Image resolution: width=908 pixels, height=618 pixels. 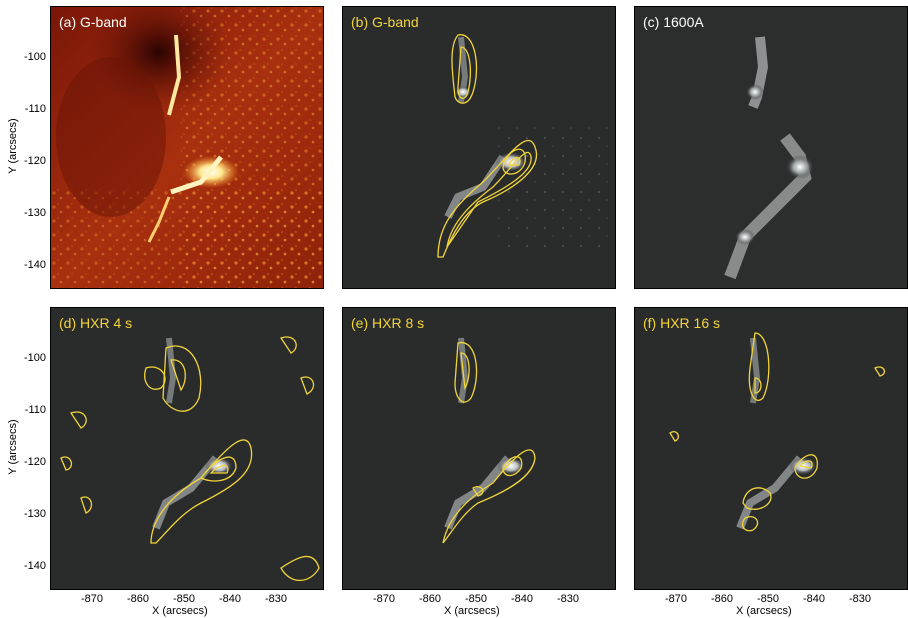 What do you see at coordinates (184, 599) in the screenshot?
I see `x-tick-d: -850` at bounding box center [184, 599].